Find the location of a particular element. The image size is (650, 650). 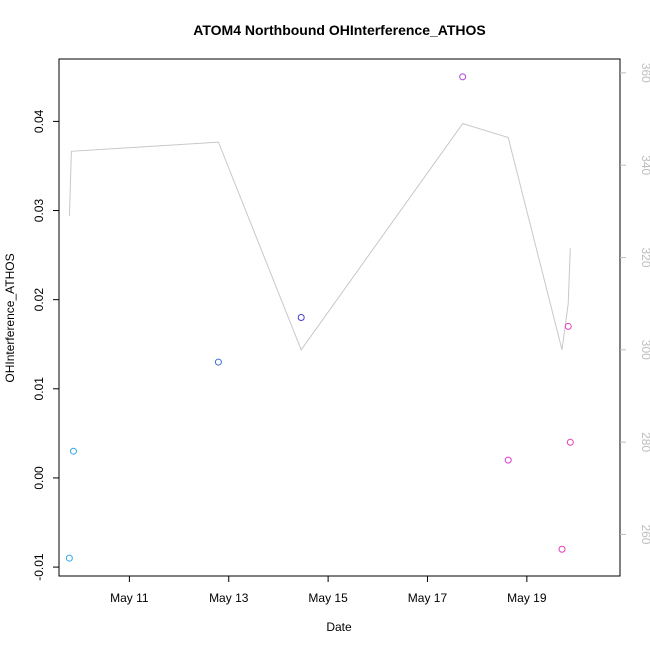

chart-title: ATOM4 Northbound OHInterference_ATHOS is located at coordinates (339, 30).